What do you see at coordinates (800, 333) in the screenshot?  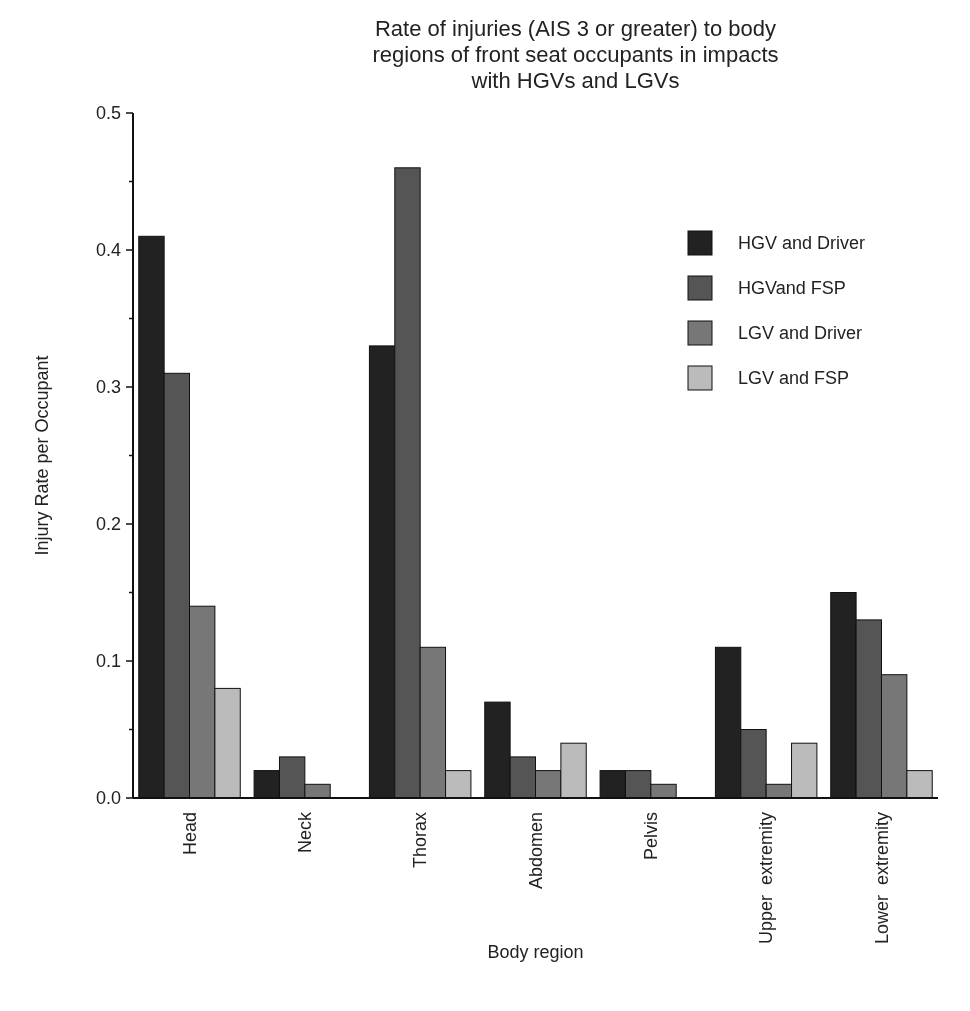 I see `legend-label: LGV and Driver` at bounding box center [800, 333].